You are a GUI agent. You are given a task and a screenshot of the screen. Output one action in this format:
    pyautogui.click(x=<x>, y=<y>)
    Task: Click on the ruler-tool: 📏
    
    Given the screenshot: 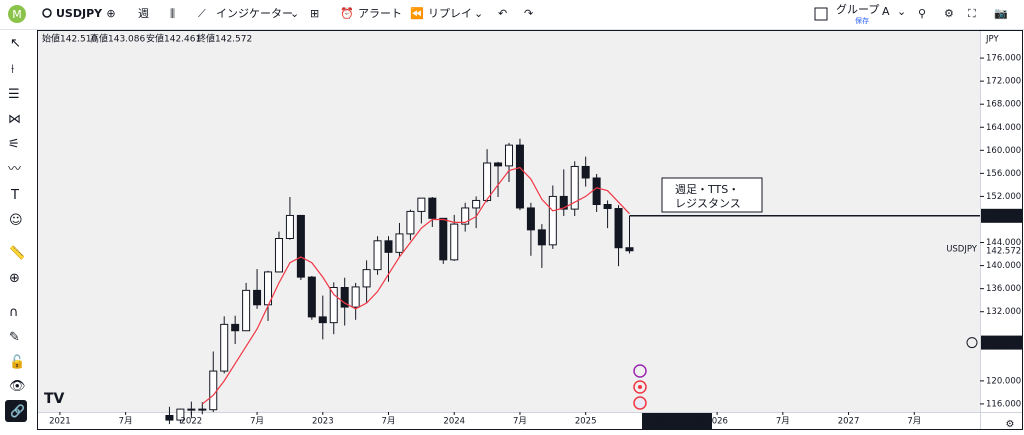 What is the action you would take?
    pyautogui.click(x=17, y=253)
    